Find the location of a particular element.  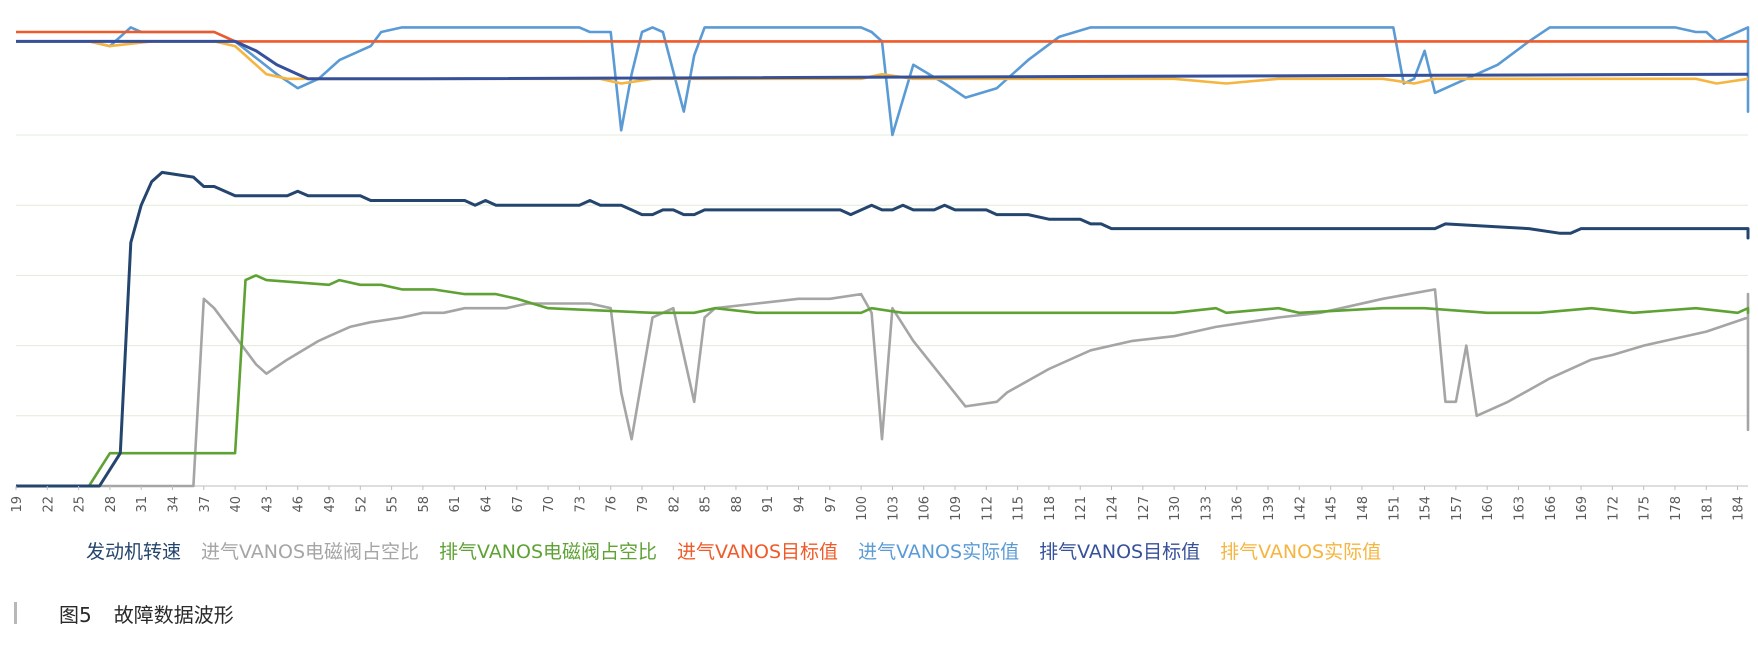

x-tick-label: 133 is located at coordinates (1206, 508).